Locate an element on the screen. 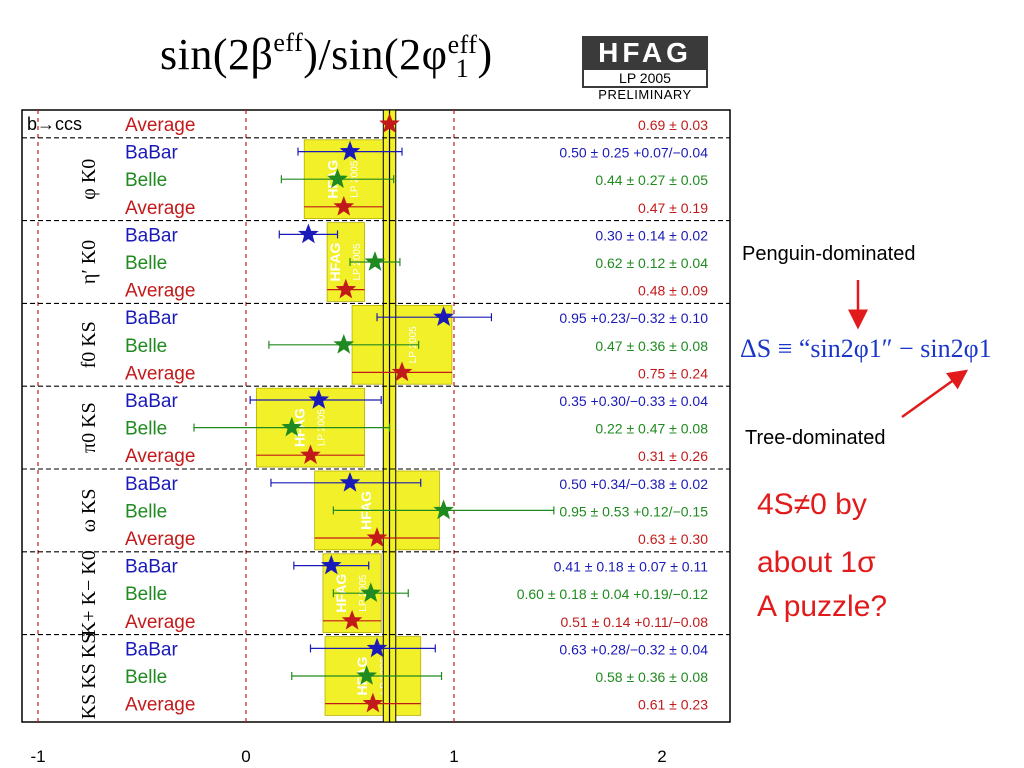 The height and width of the screenshot is (768, 1024). value-label: 0.31 ± 0.26 is located at coordinates (673, 456).